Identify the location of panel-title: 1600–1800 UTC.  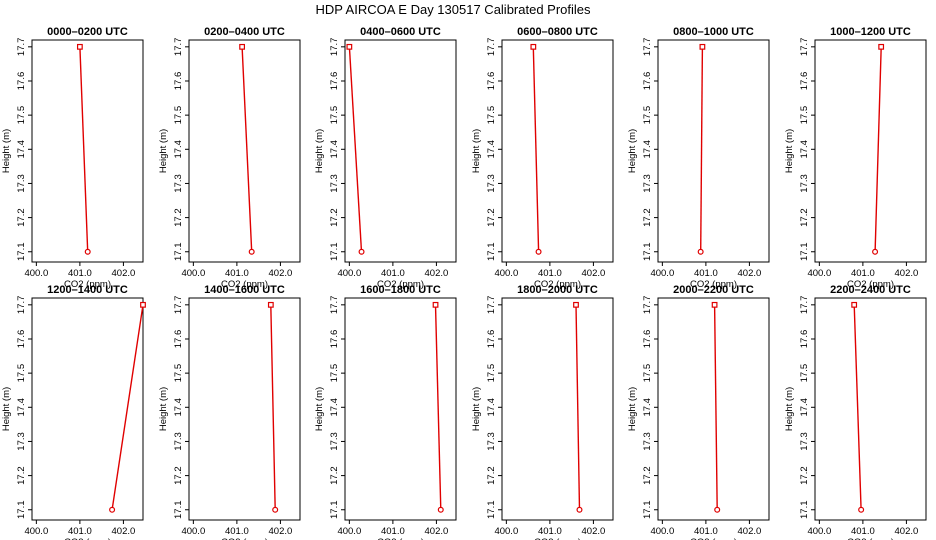
(400, 290).